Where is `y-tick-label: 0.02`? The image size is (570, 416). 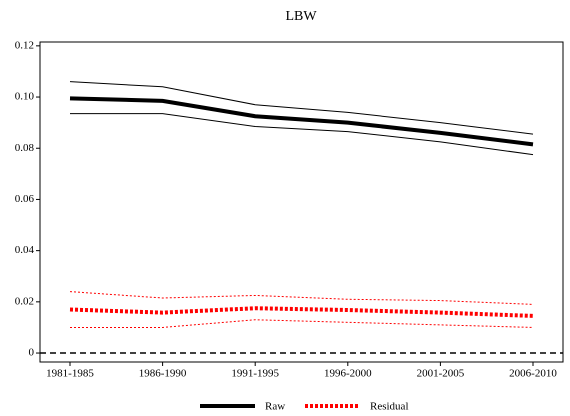
y-tick-label: 0.02 is located at coordinates (24, 301).